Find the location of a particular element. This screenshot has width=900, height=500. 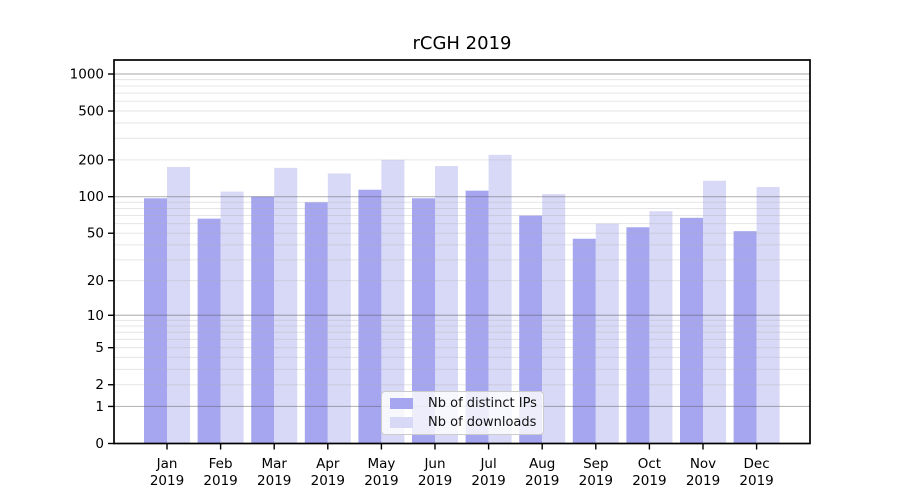

x-tick-label-month: Nov is located at coordinates (703, 464).